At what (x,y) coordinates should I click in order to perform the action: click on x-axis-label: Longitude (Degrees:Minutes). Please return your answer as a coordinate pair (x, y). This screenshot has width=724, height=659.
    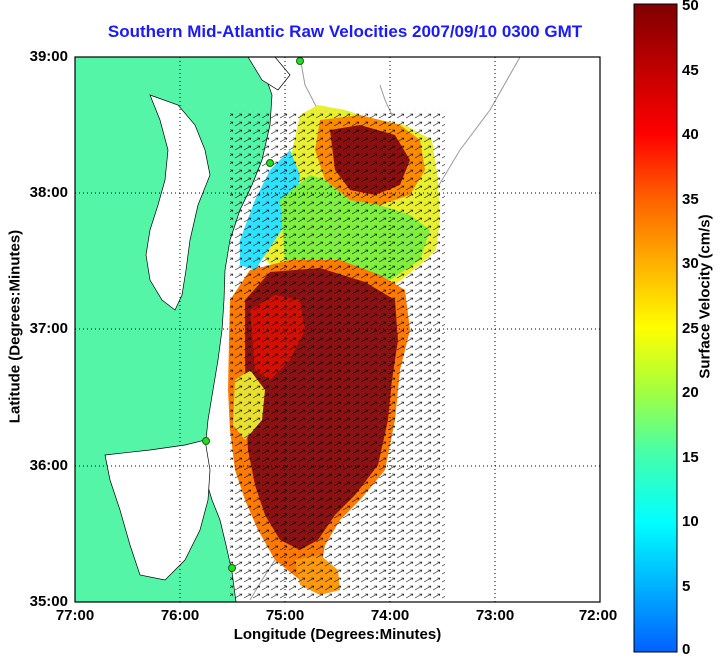
    Looking at the image, I should click on (337, 634).